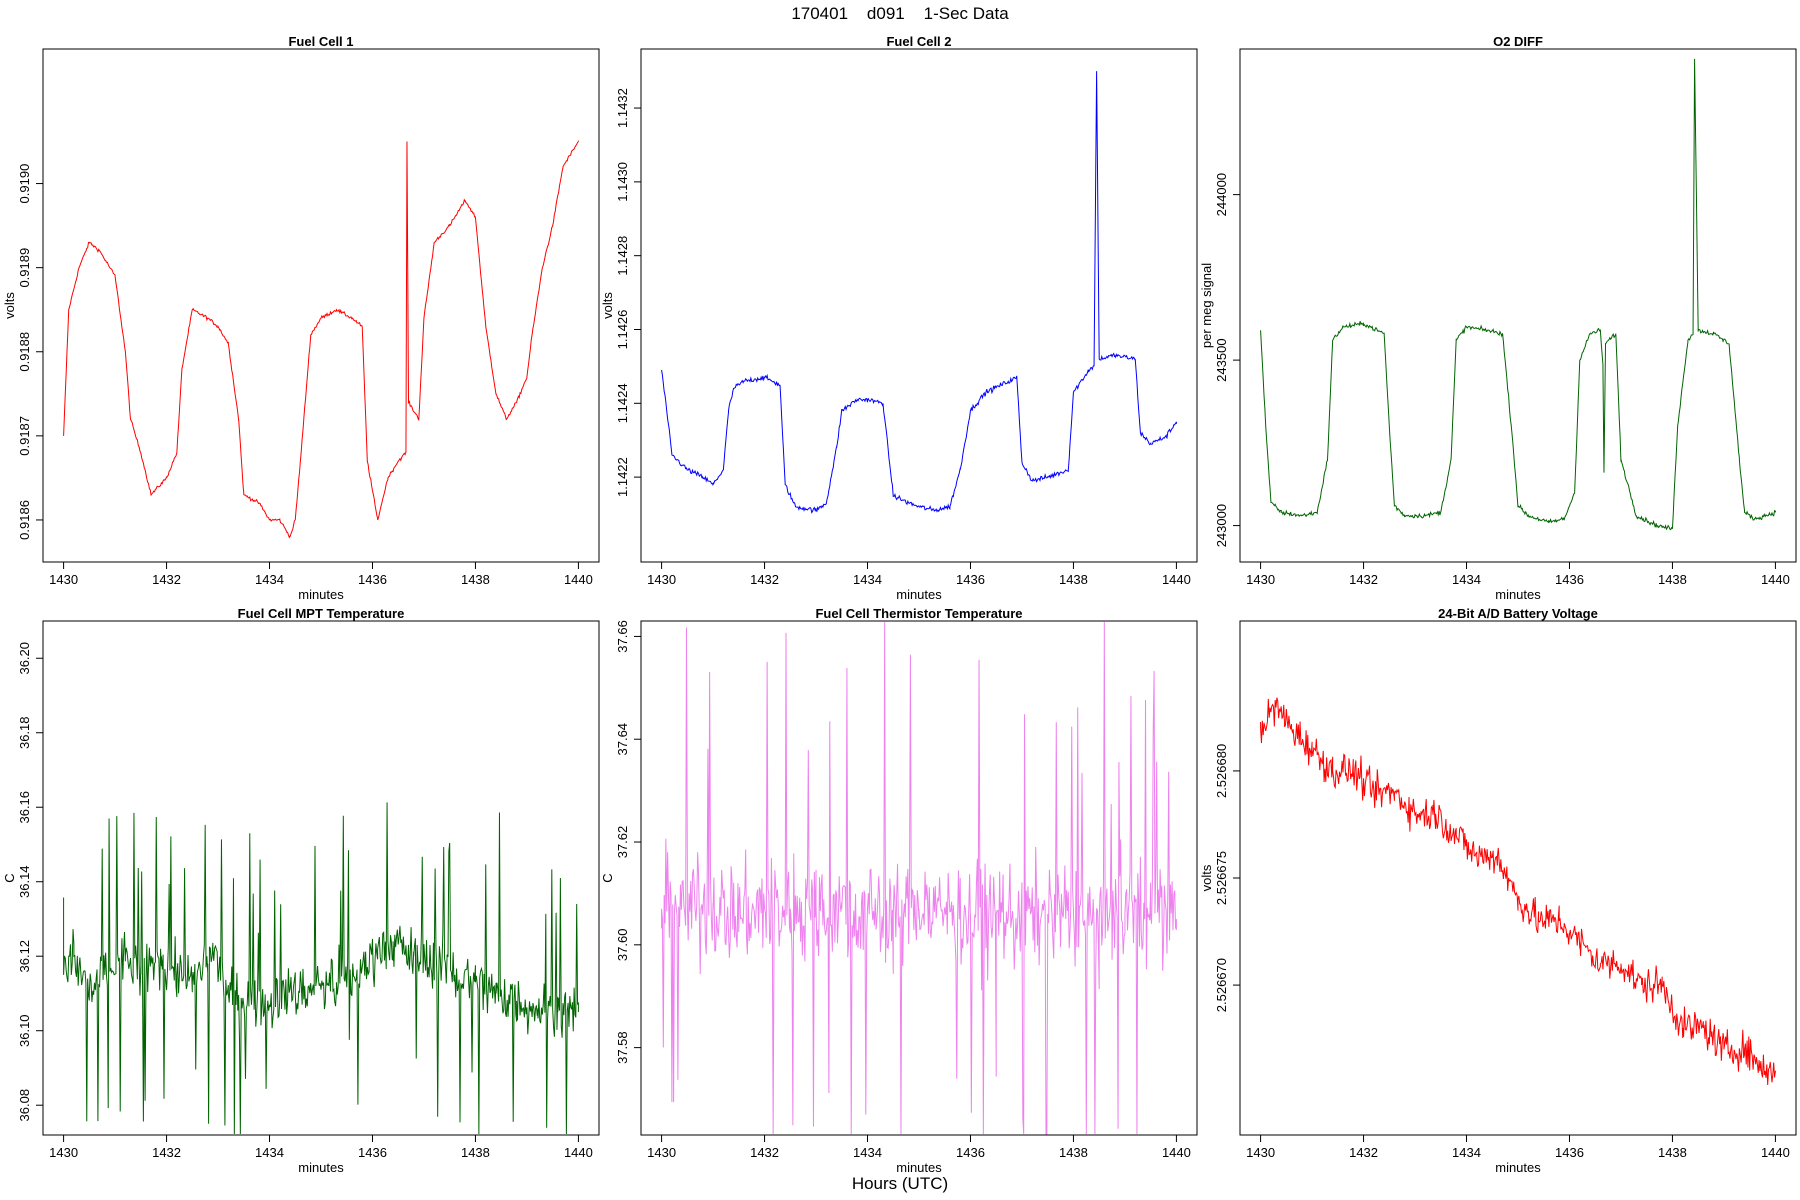  What do you see at coordinates (320, 41) in the screenshot?
I see `panel-title: Fuel Cell 1` at bounding box center [320, 41].